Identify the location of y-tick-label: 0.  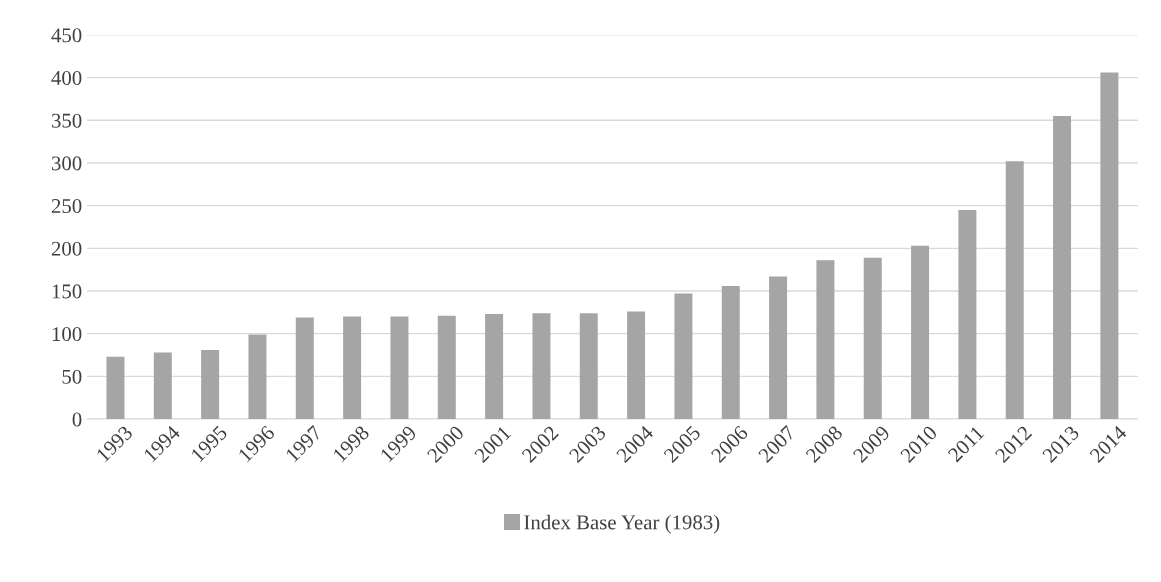
(77, 419).